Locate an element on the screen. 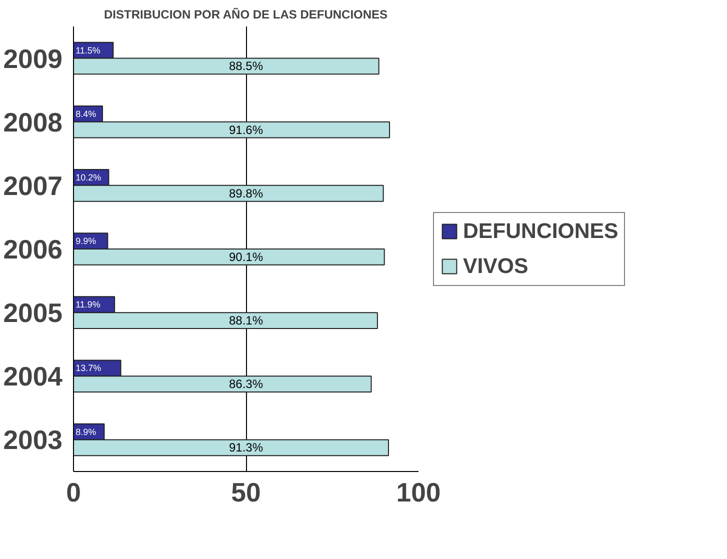  y-tick-label: 2003 is located at coordinates (33, 440).